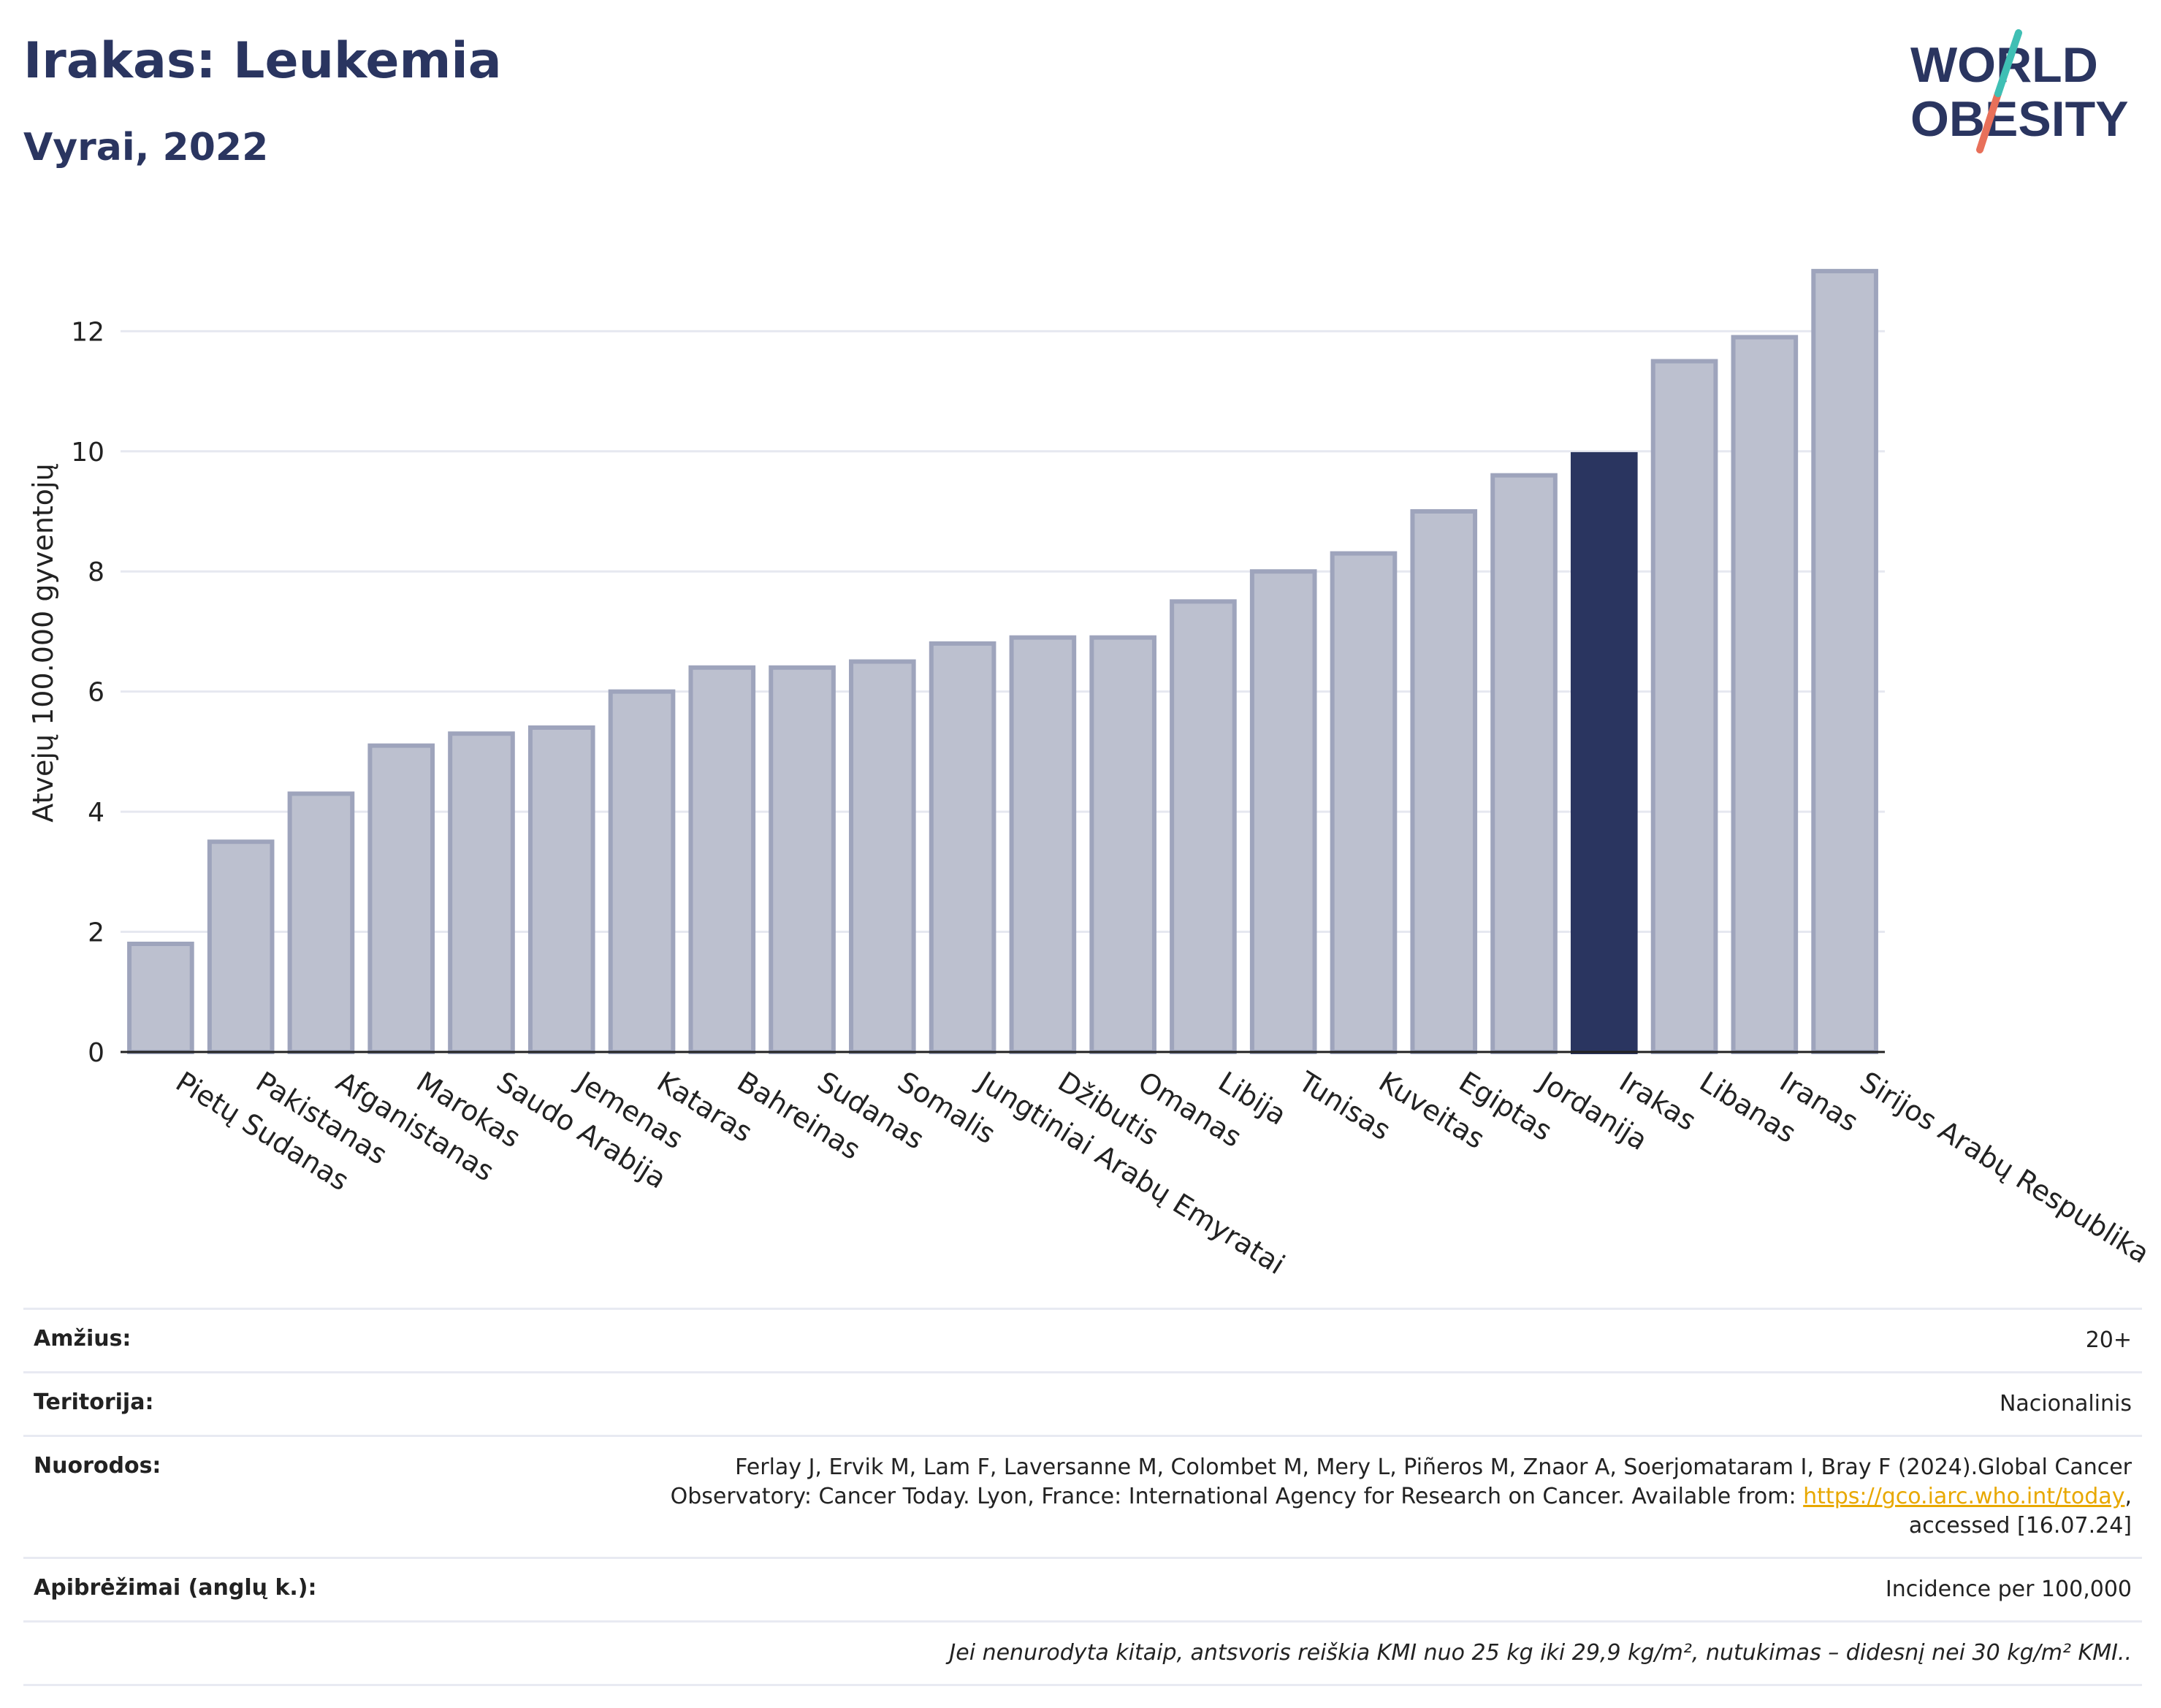 This screenshot has height=1708, width=2161. Describe the element at coordinates (1283, 1340) in the screenshot. I see `age-value: 20+` at that location.